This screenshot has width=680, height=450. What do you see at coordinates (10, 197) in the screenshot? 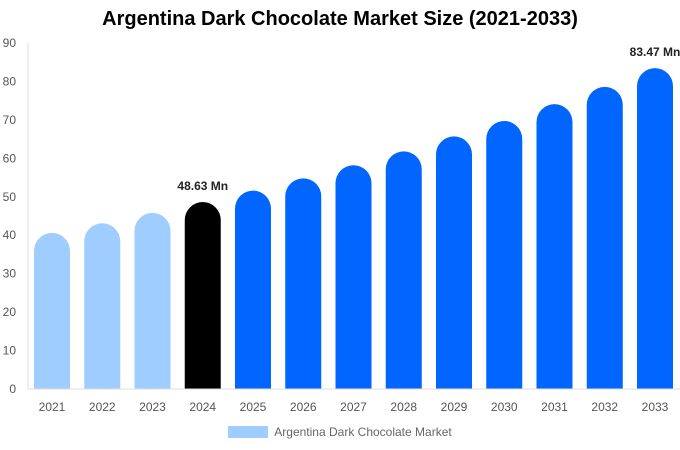
I see `y-tick-label: 50` at bounding box center [10, 197].